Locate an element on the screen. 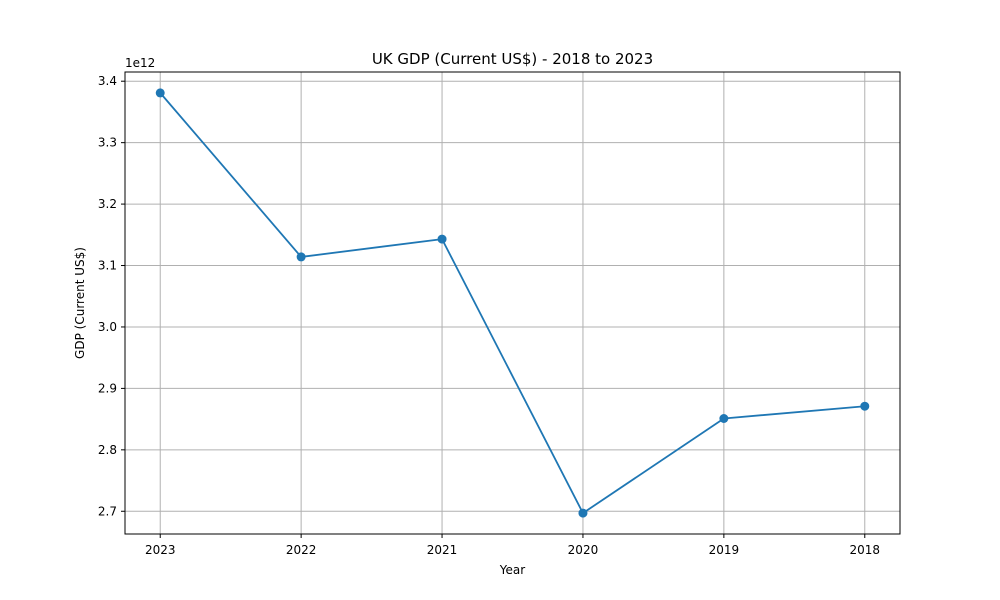 The height and width of the screenshot is (600, 1000). x-tick-label: 2018 is located at coordinates (864, 550).